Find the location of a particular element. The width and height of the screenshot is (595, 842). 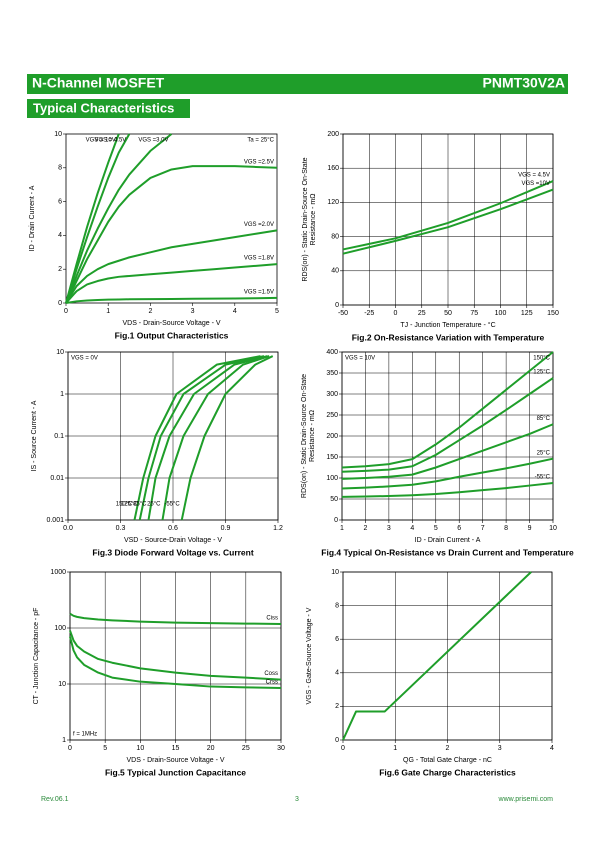

x-tick-label: 150 is located at coordinates (553, 313).